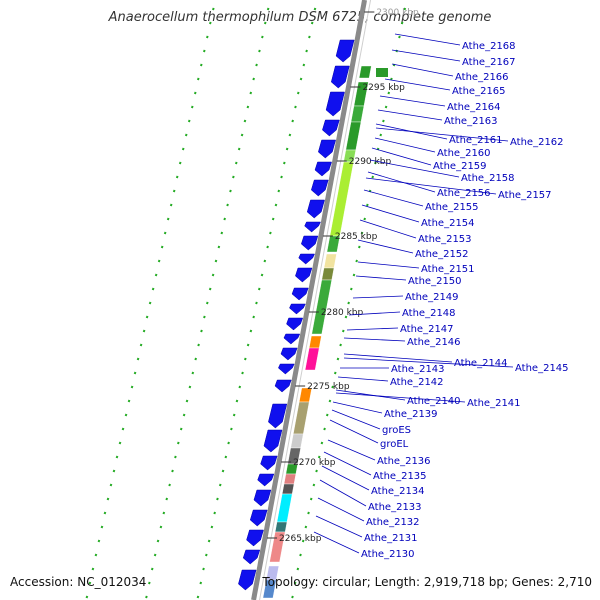 The height and width of the screenshot is (600, 600). Describe the element at coordinates (370, 162) in the screenshot. I see `kbp-label: 2290 kbp` at that location.